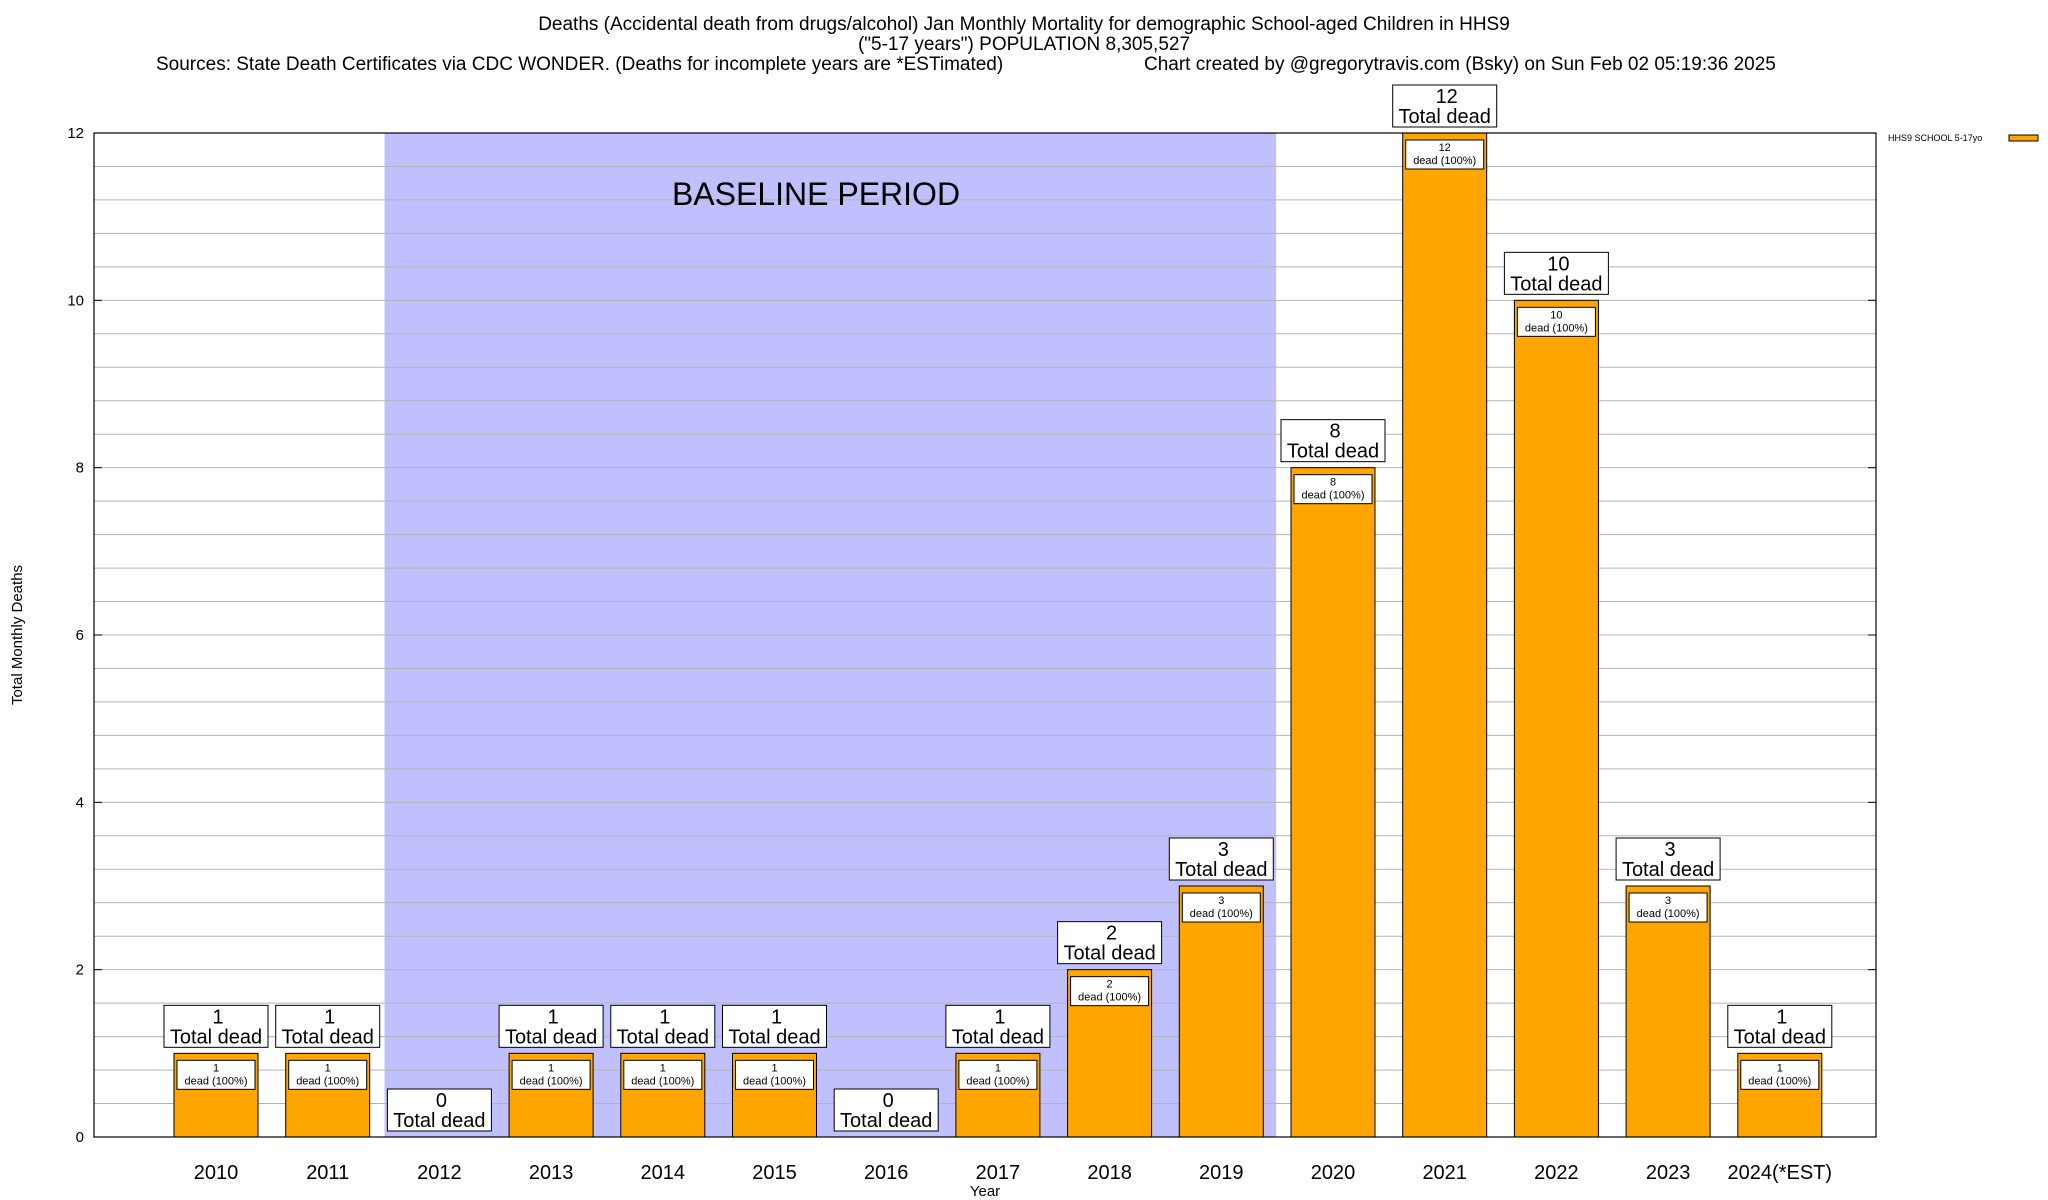 The image size is (2048, 1200). I want to click on bar-value-label: 2, so click(1110, 985).